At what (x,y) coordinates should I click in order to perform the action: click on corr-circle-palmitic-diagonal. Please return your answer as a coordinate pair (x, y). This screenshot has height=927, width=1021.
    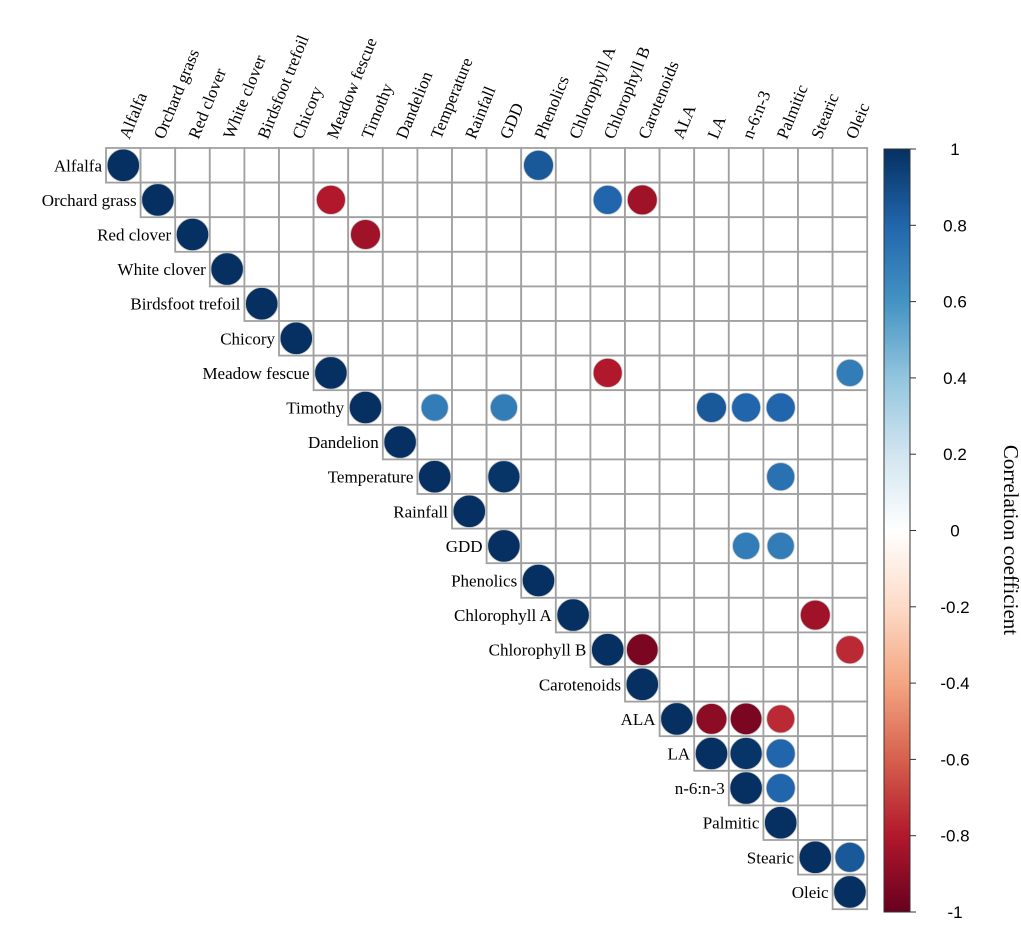
    Looking at the image, I should click on (781, 823).